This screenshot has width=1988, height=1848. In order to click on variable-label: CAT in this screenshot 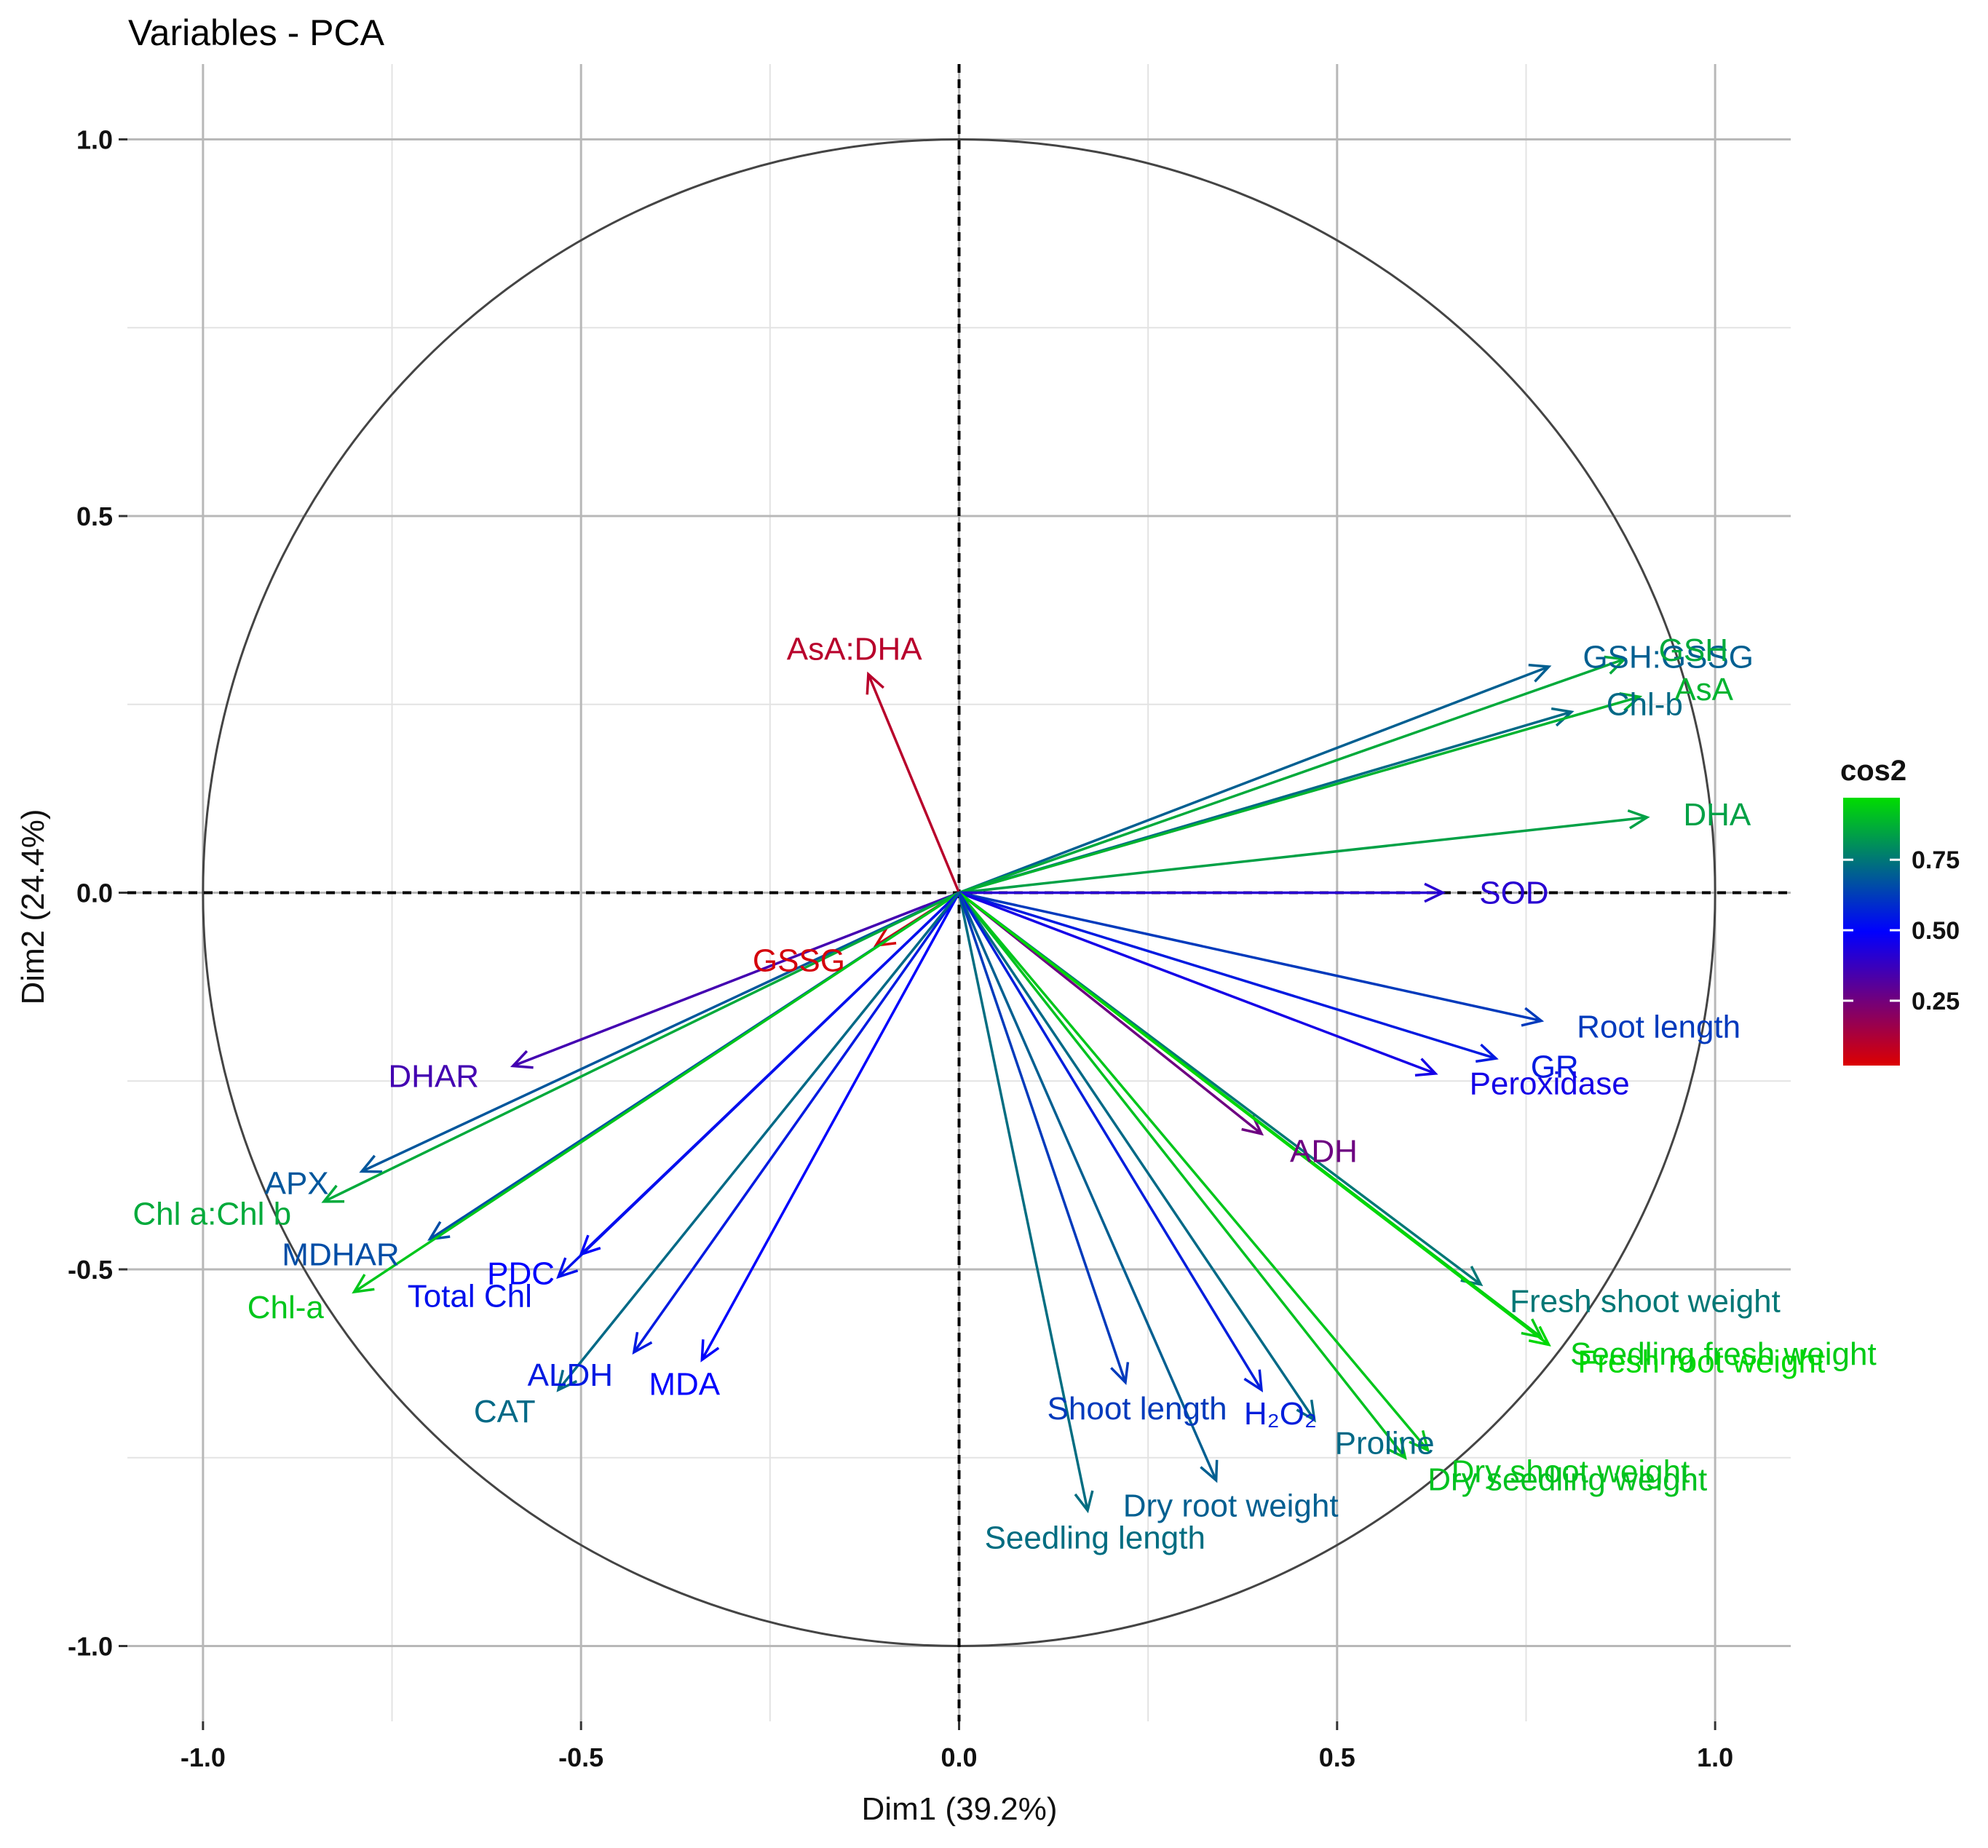, I will do `click(505, 1411)`.